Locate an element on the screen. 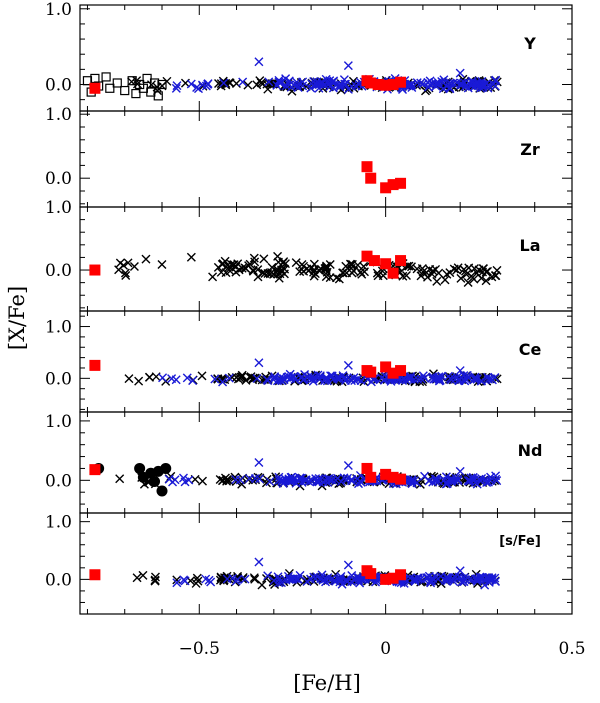 This screenshot has height=703, width=600. y-tick-label: 0.0 is located at coordinates (58, 580).